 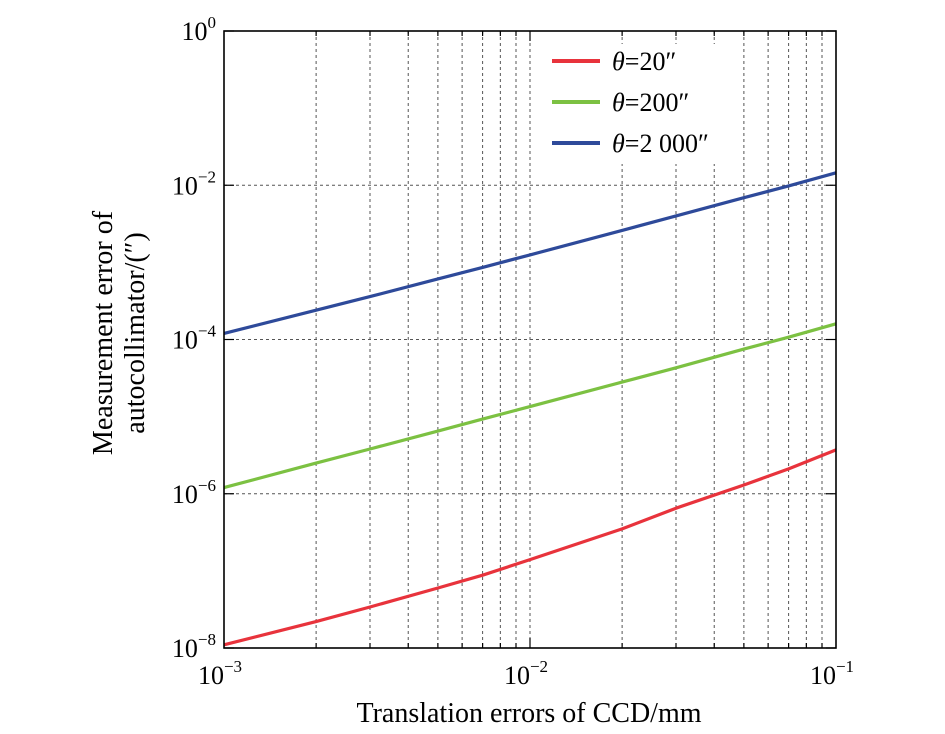 What do you see at coordinates (660, 143) in the screenshot?
I see `legend-label: θ=2 000″` at bounding box center [660, 143].